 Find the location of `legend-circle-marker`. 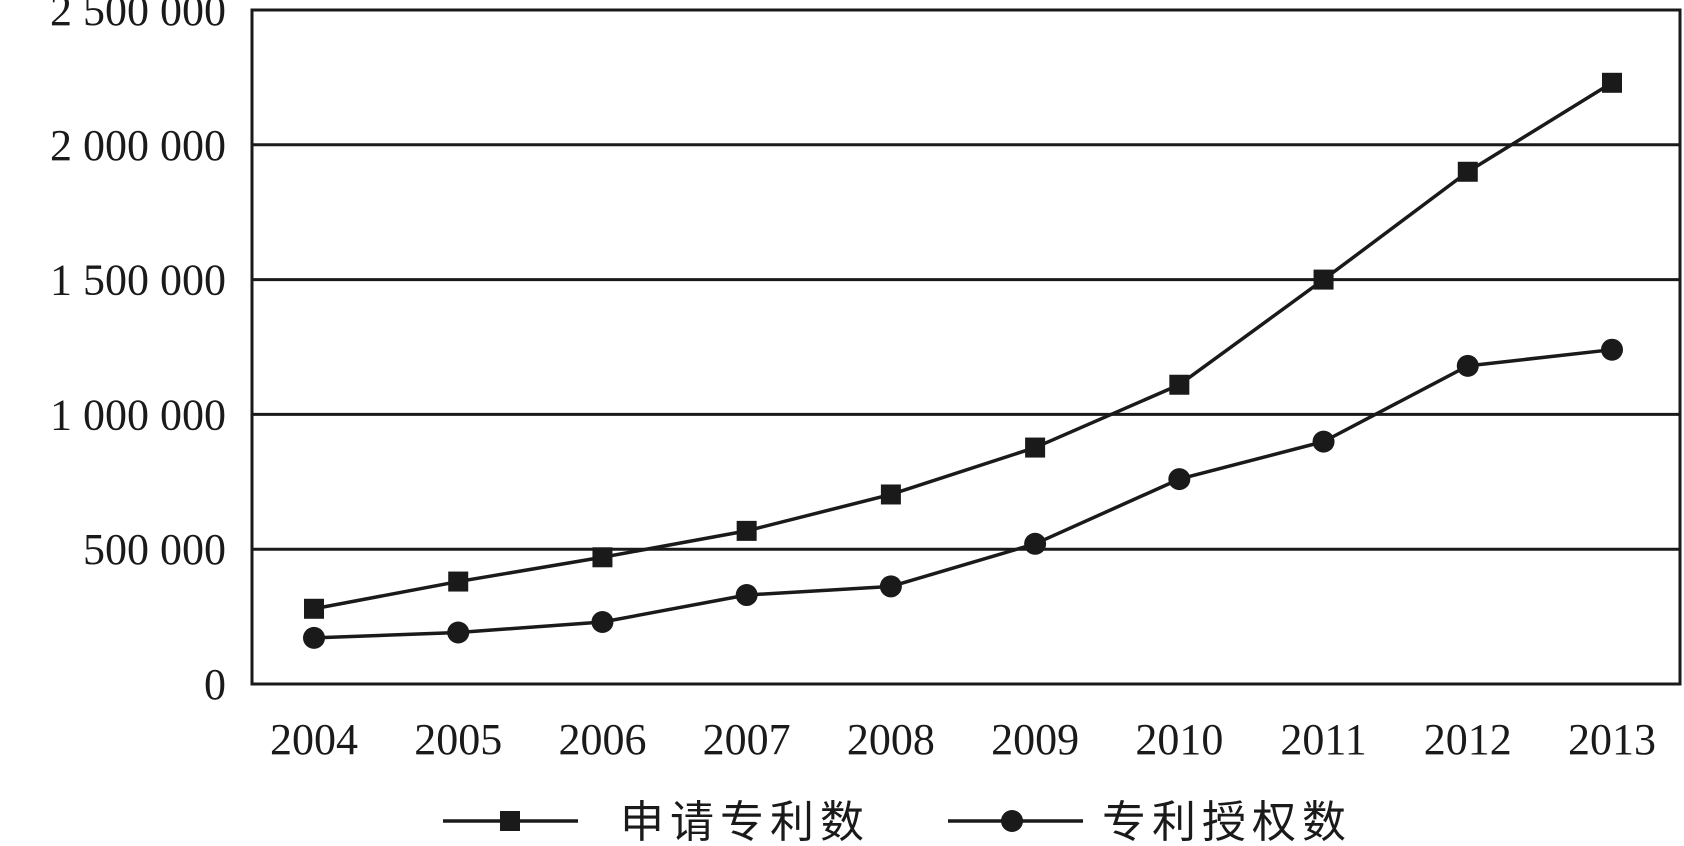

legend-circle-marker is located at coordinates (1012, 821).